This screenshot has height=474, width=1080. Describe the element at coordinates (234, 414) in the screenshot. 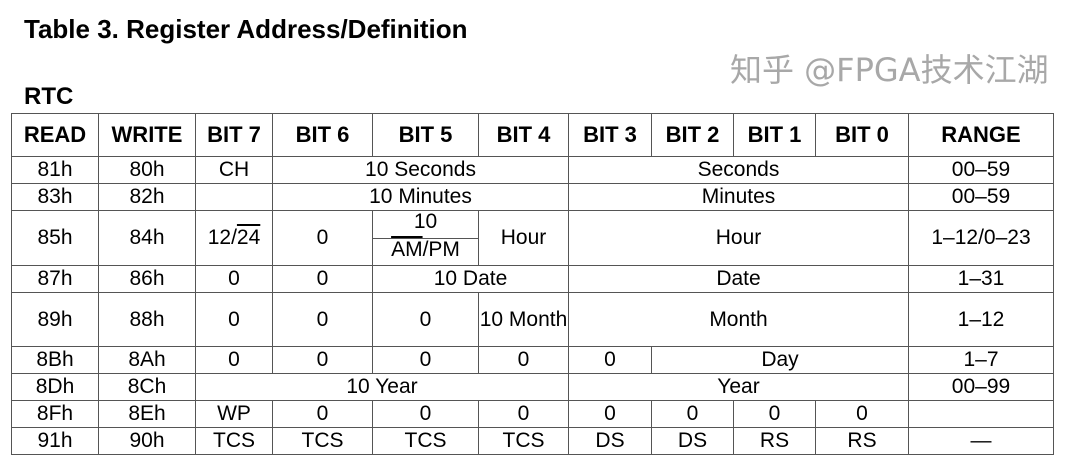

I see `table-cell: WP` at that location.